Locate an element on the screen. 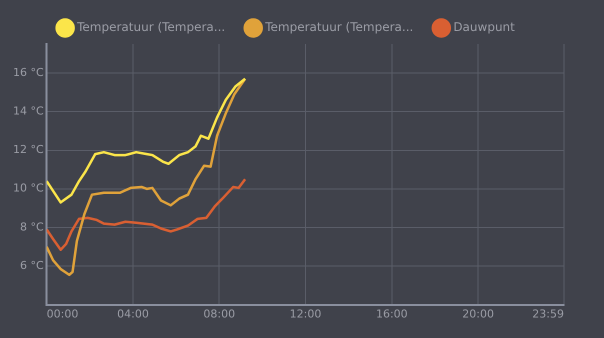  y-tick-label: 8 °C is located at coordinates (32, 227).